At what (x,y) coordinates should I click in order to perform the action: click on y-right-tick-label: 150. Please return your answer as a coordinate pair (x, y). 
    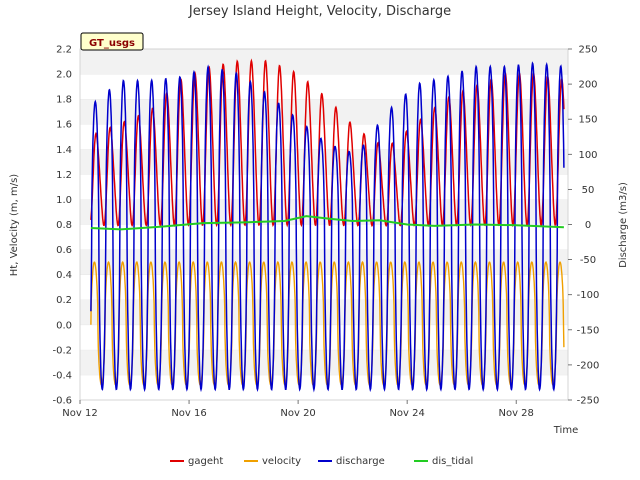
    Looking at the image, I should click on (587, 120).